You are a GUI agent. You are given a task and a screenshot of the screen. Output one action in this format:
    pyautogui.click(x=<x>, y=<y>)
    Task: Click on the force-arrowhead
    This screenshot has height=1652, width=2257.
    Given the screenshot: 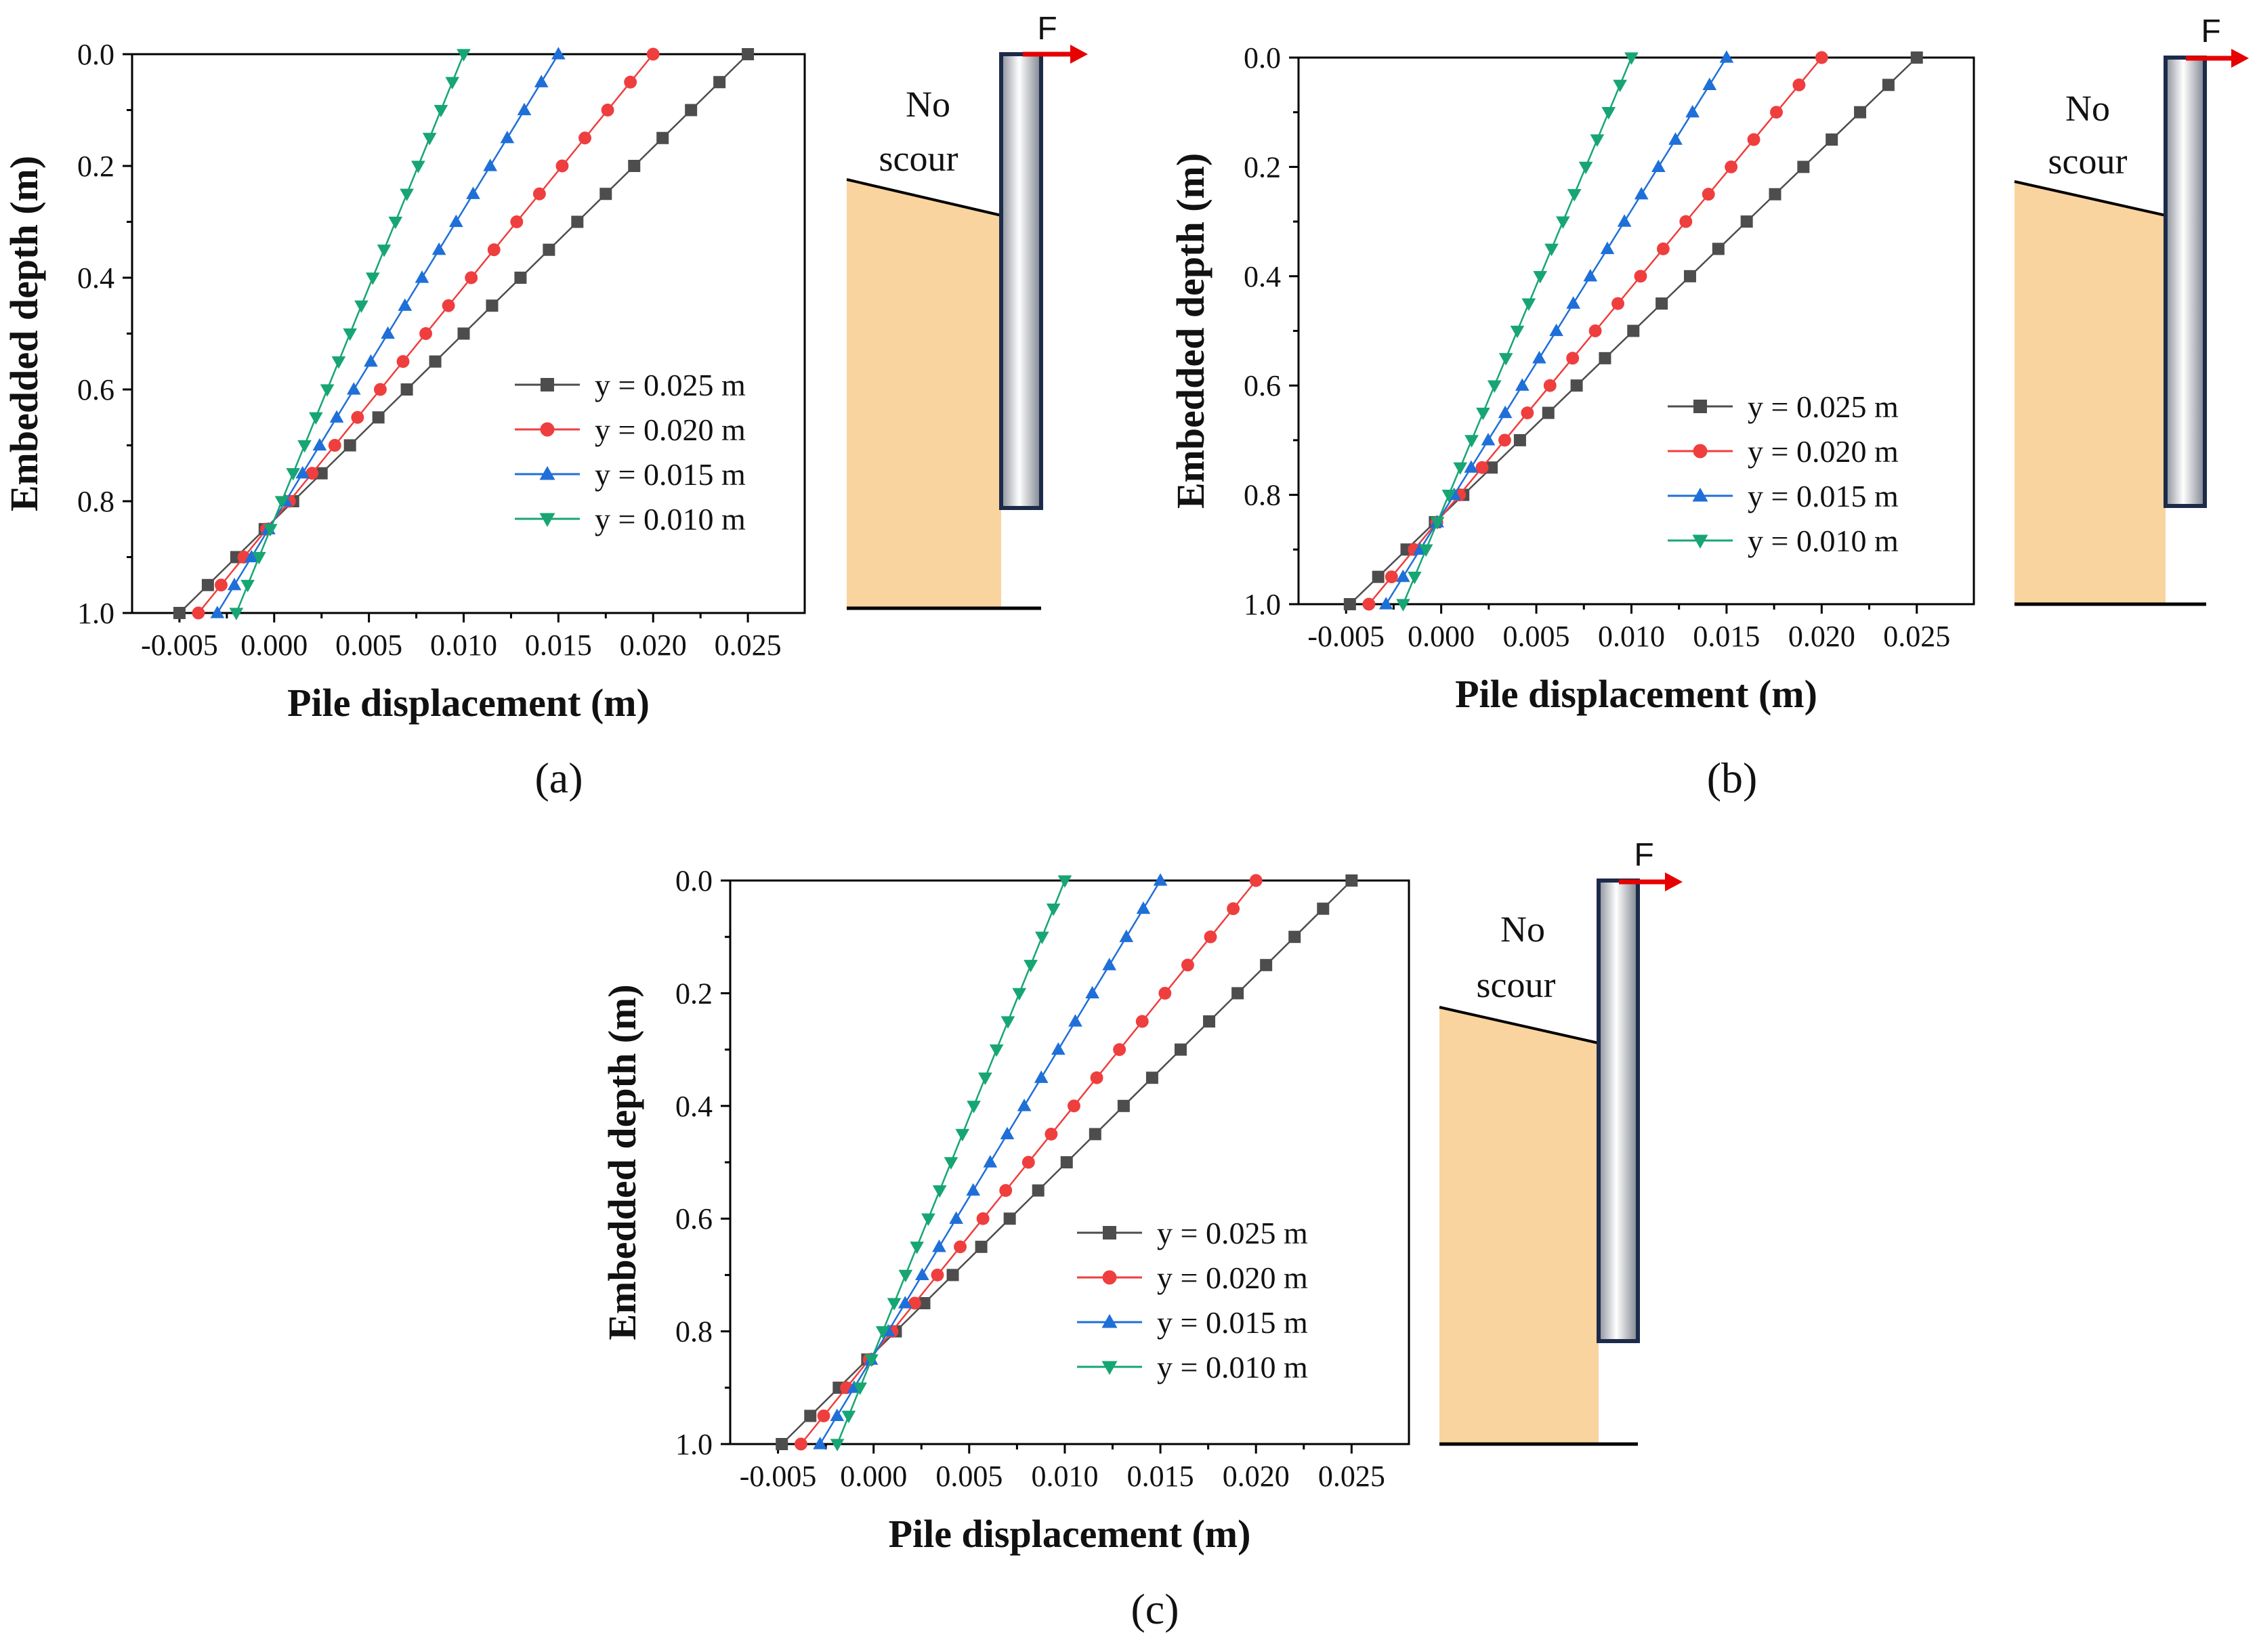 What is the action you would take?
    pyautogui.click(x=2240, y=59)
    